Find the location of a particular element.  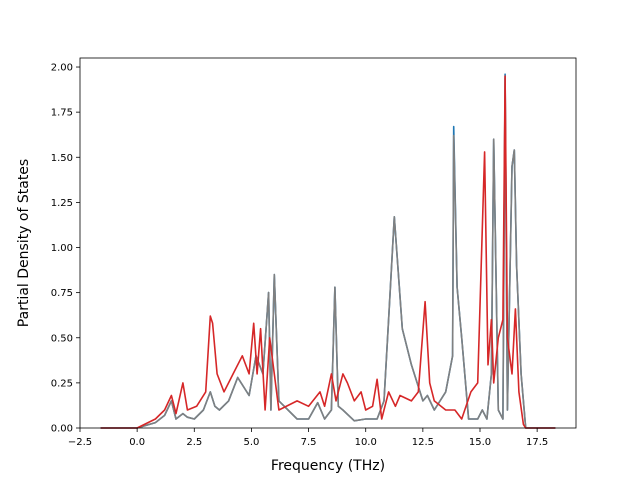

x-axis-ticks: −2.5 0.0 2.5 5.0 7.5 10.0 12.5 15.0 17.5 is located at coordinates (308, 438).